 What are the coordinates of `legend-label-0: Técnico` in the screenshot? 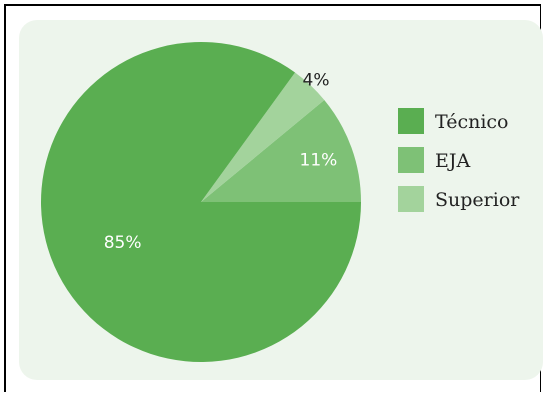 It's located at (471, 122).